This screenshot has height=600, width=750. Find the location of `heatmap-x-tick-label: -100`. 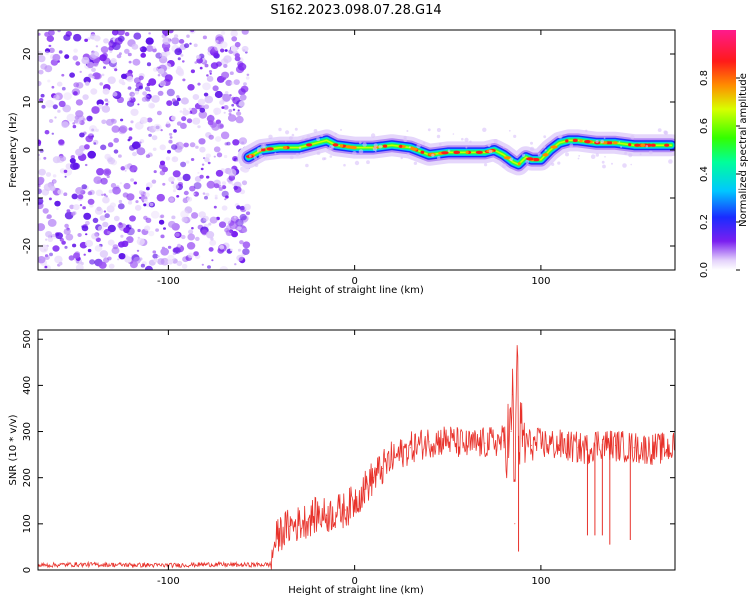

heatmap-x-tick-label: -100 is located at coordinates (168, 281).